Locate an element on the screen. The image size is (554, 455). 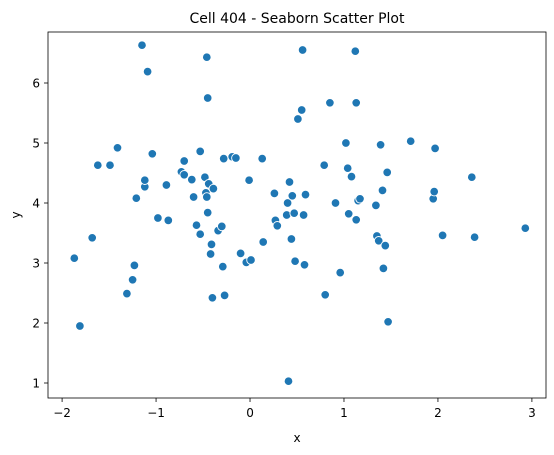
y-axis-label: y is located at coordinates (16, 214).